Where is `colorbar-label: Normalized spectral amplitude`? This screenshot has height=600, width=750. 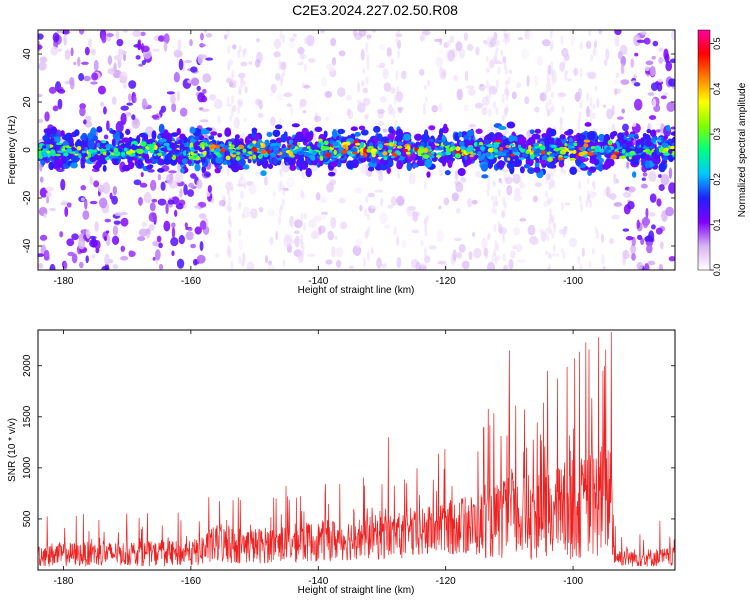
colorbar-label: Normalized spectral amplitude is located at coordinates (742, 149).